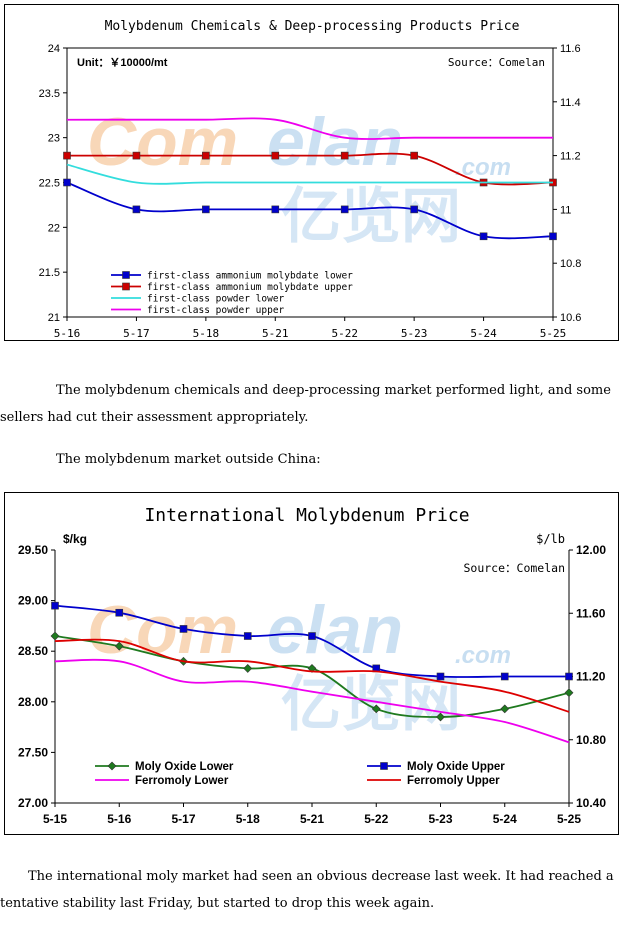 The width and height of the screenshot is (624, 930). I want to click on chart-1-y2-tick-label: 10.8, so click(570, 264).